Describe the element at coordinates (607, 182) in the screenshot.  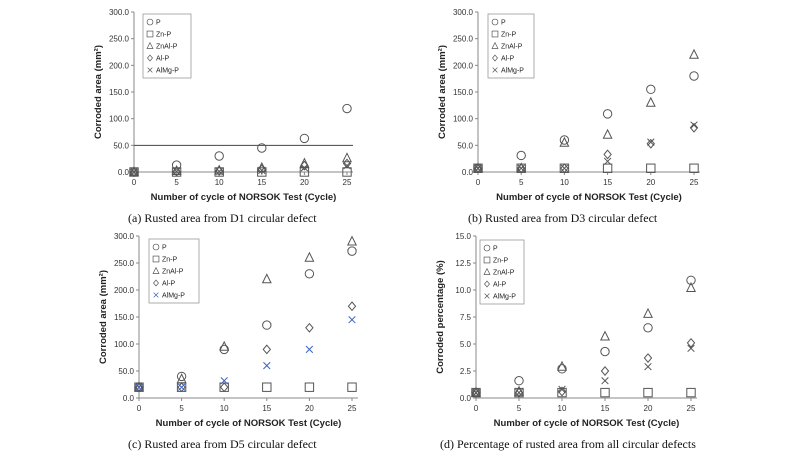
I see `x-tick-label: 15` at that location.